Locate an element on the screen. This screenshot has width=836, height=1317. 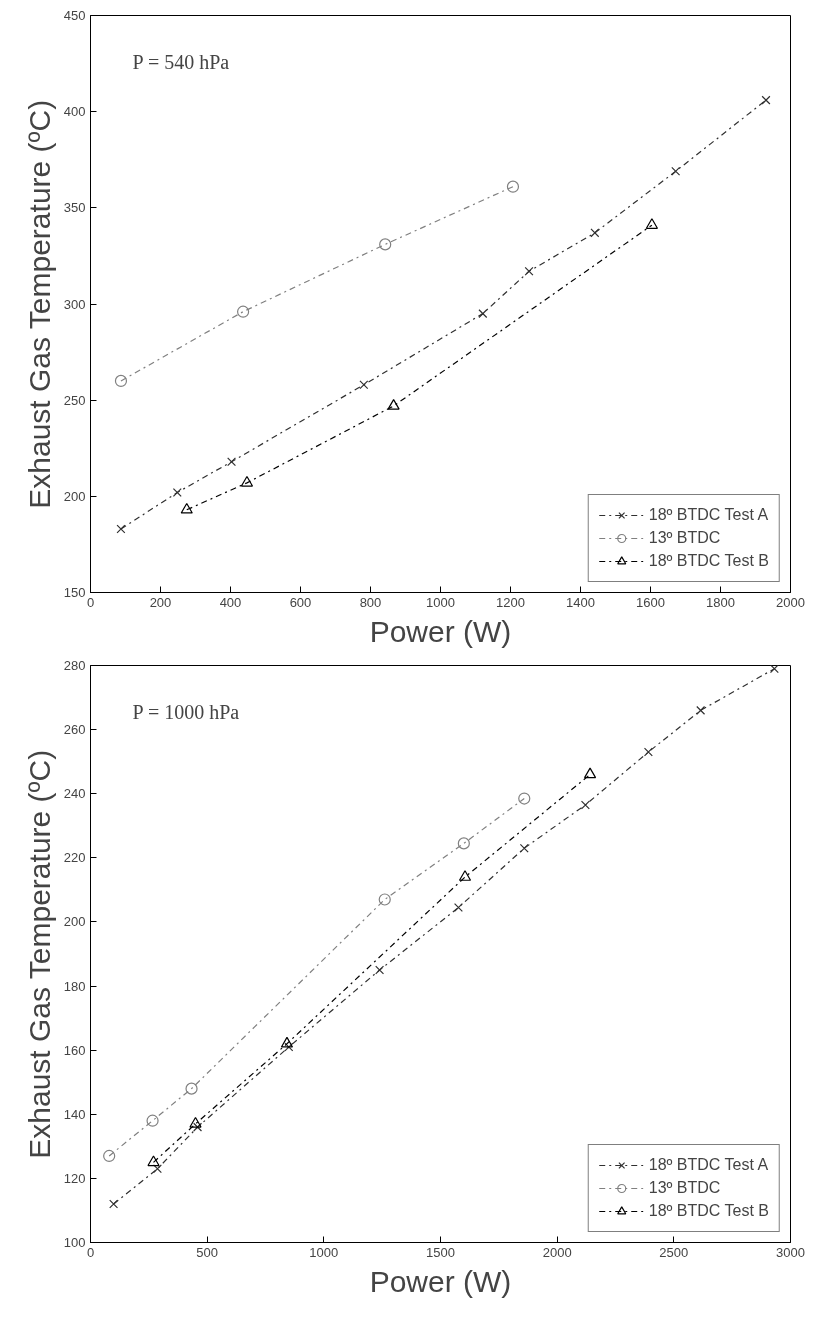
y-tick-label: 350 is located at coordinates (74, 208).